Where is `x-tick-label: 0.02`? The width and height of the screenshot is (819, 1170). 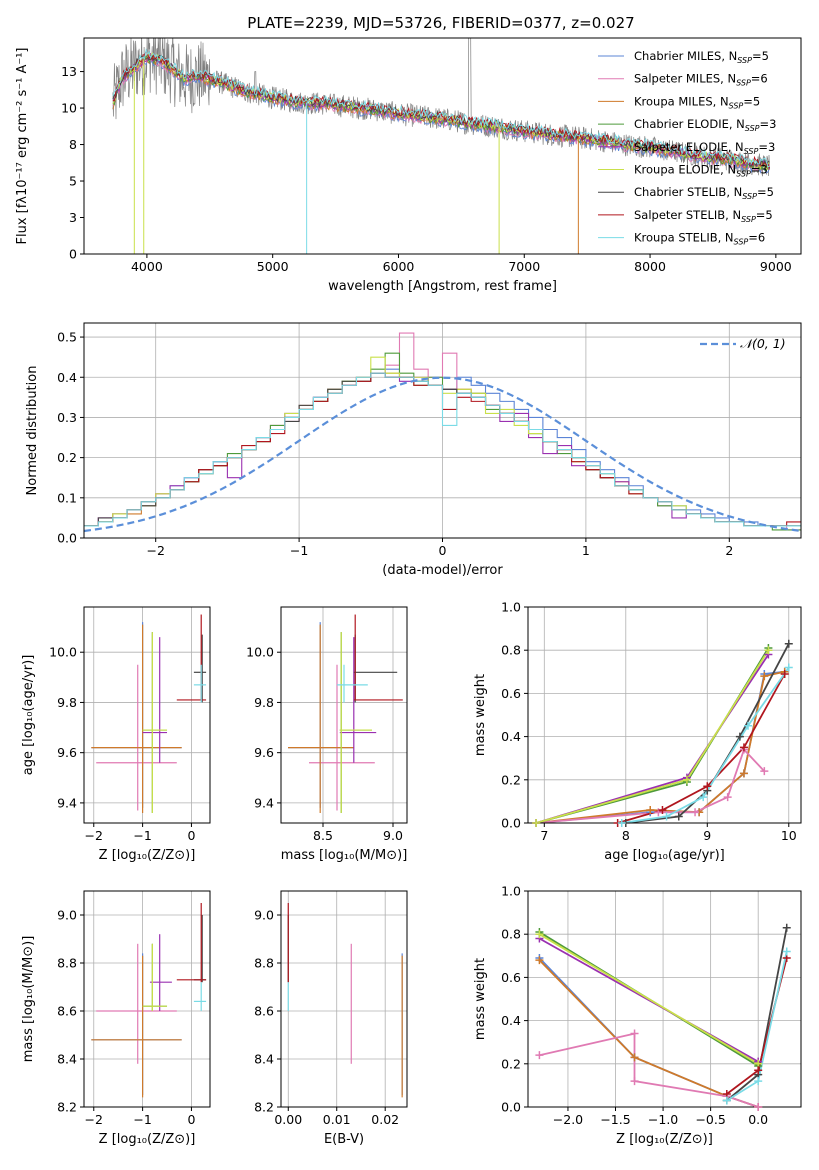
x-tick-label: 0.02 is located at coordinates (385, 1119).